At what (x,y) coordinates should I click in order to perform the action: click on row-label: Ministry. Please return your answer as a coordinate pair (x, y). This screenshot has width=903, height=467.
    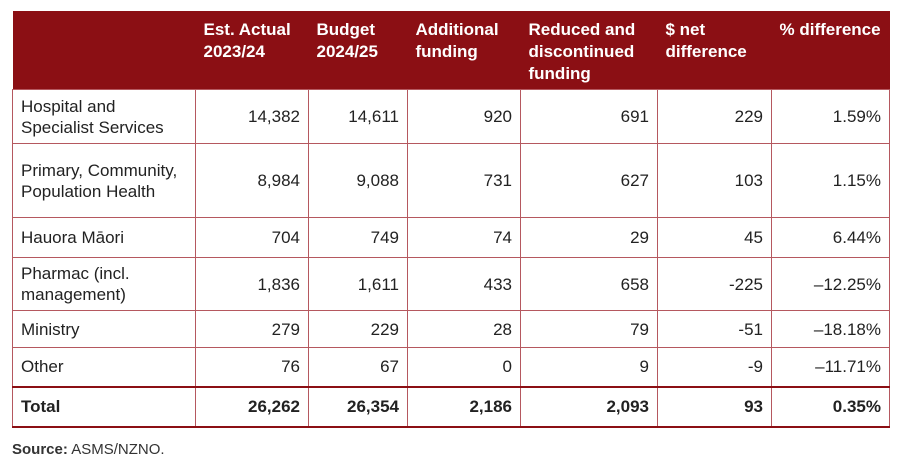
    Looking at the image, I should click on (104, 329).